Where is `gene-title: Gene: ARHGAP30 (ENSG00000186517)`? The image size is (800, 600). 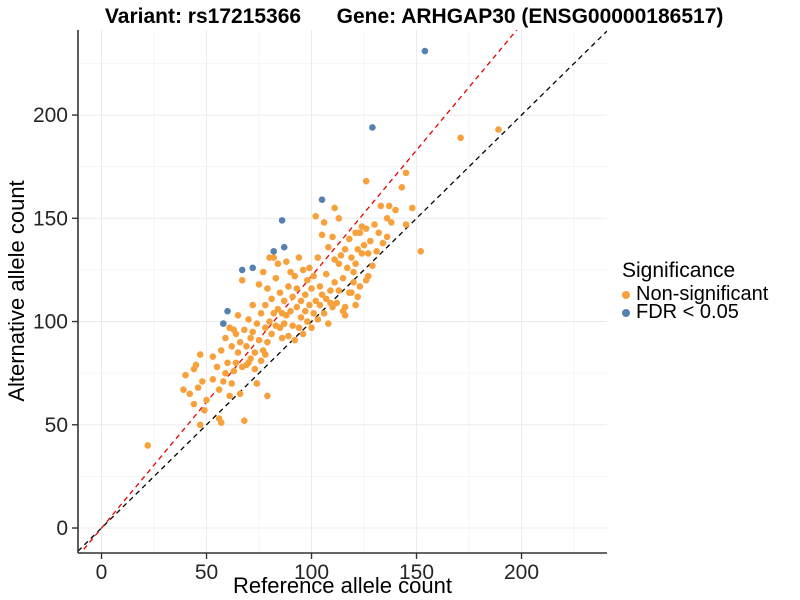
gene-title: Gene: ARHGAP30 (ENSG00000186517) is located at coordinates (530, 16).